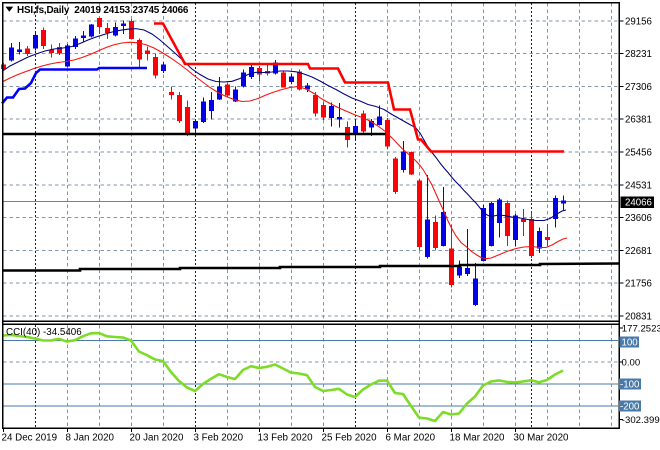 The width and height of the screenshot is (660, 450). I want to click on svg-text: 25456, so click(638, 153).